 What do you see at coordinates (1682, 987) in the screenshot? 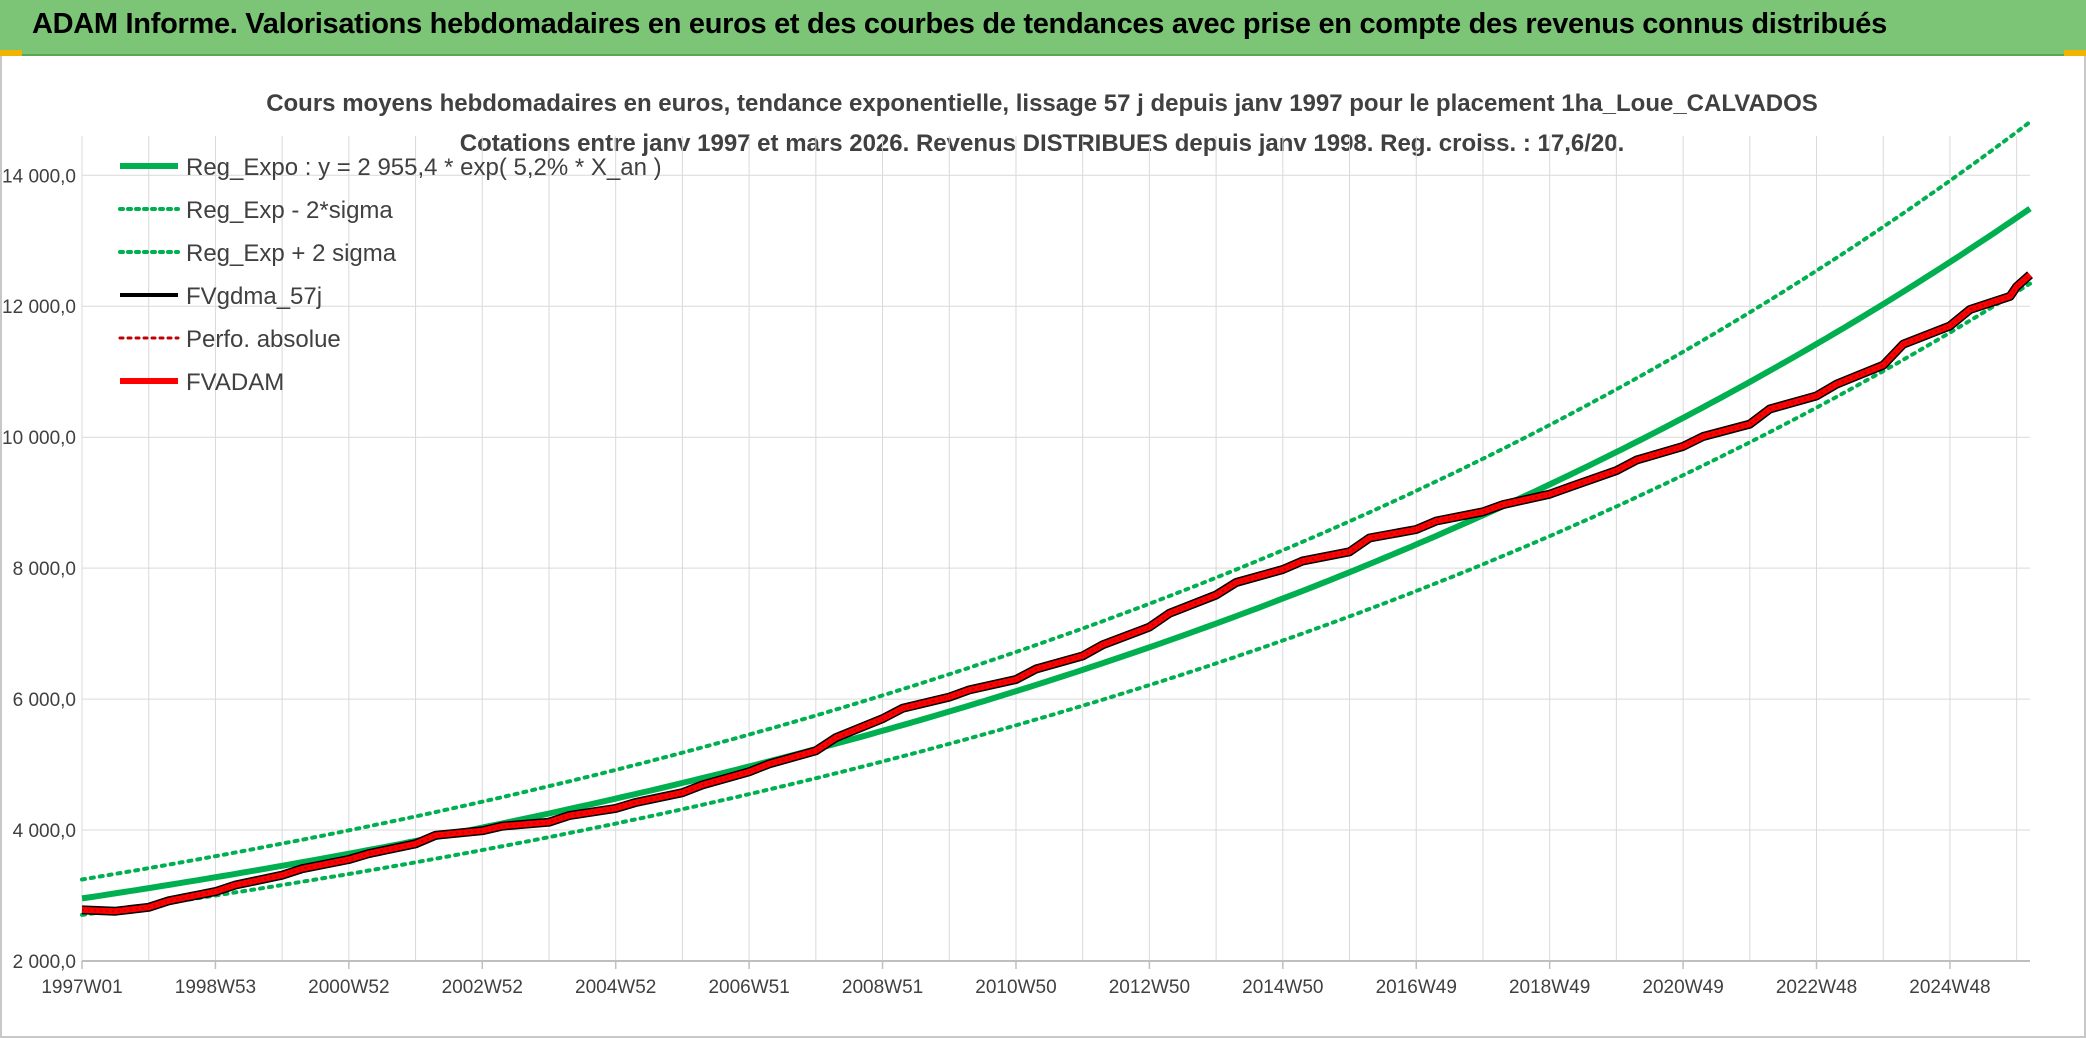
I see `x-tick-label: 2020W49` at bounding box center [1682, 987].